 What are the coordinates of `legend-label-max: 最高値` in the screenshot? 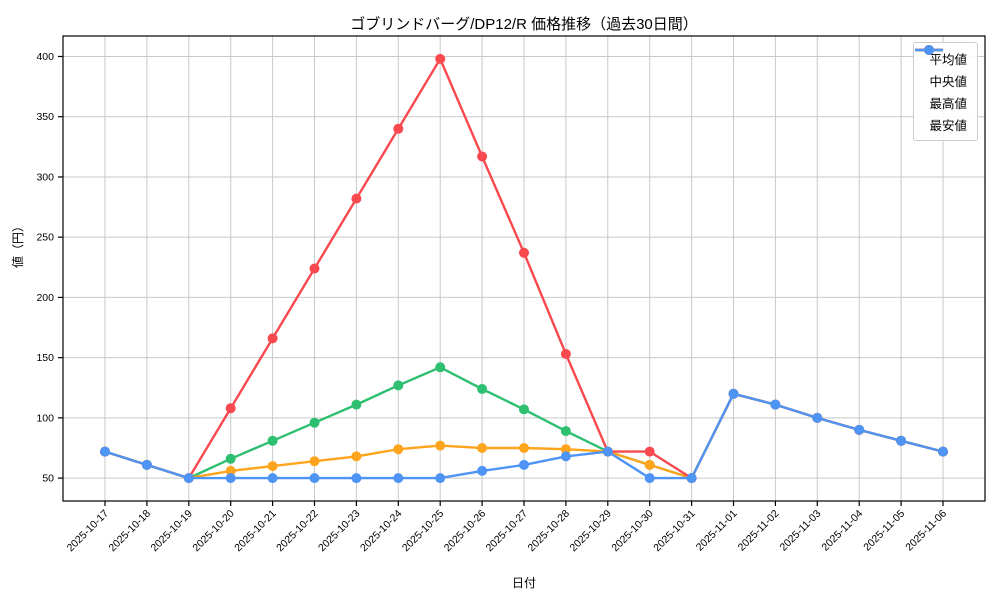 It's located at (948, 104).